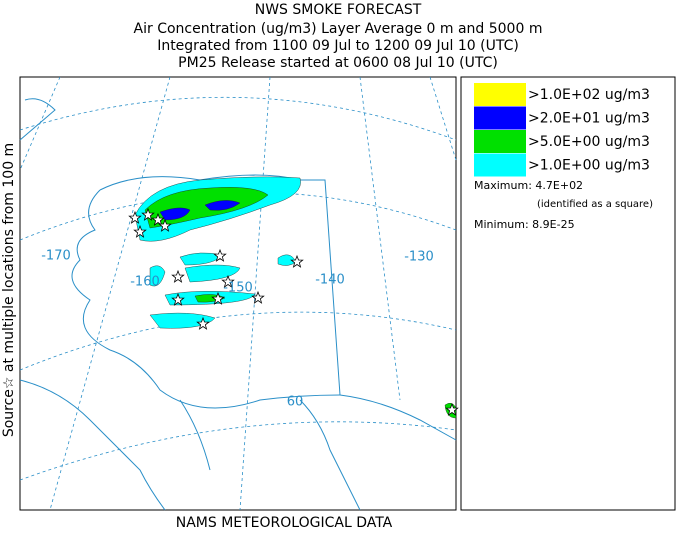 The width and height of the screenshot is (678, 536). What do you see at coordinates (524, 224) in the screenshot?
I see `minimum: Minimum: 8.9E-25` at bounding box center [524, 224].